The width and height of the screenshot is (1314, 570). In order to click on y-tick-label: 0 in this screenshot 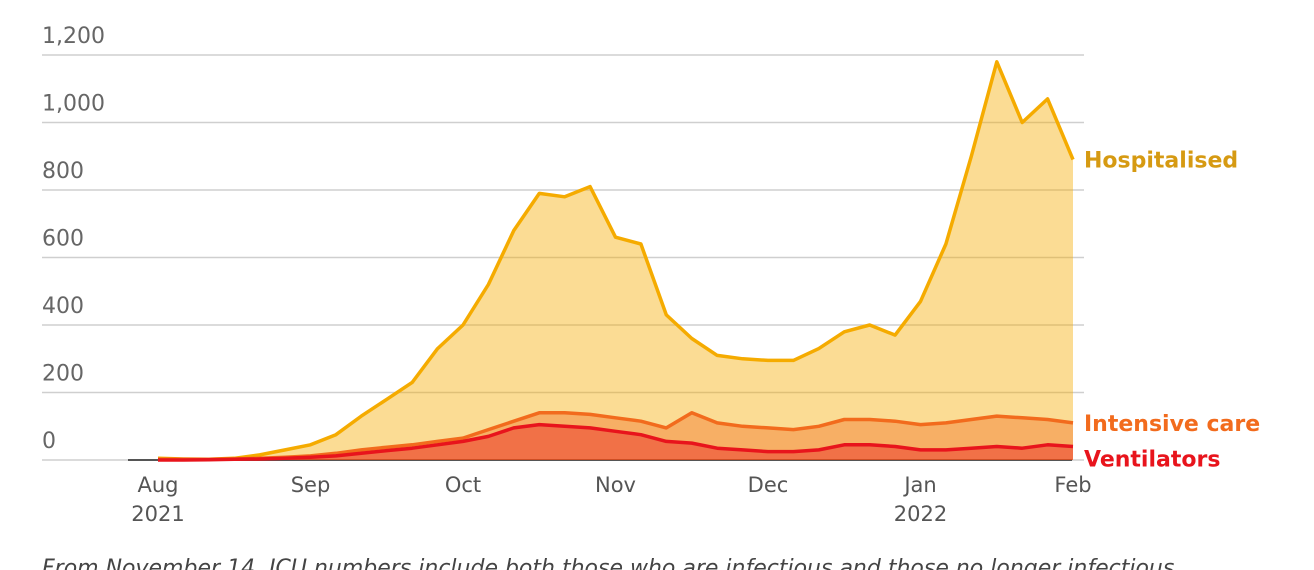, I will do `click(49, 441)`.